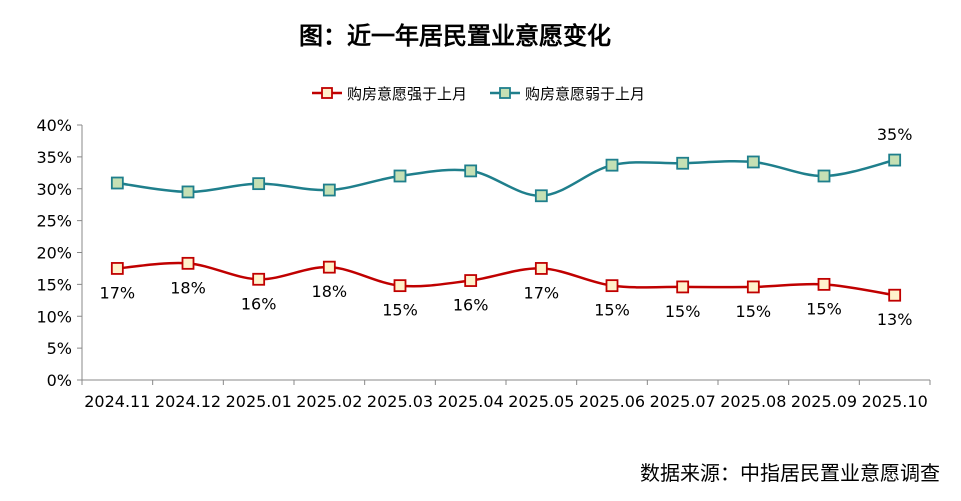 The image size is (961, 501). Describe the element at coordinates (54, 284) in the screenshot. I see `y-tick-label: 15%` at that location.